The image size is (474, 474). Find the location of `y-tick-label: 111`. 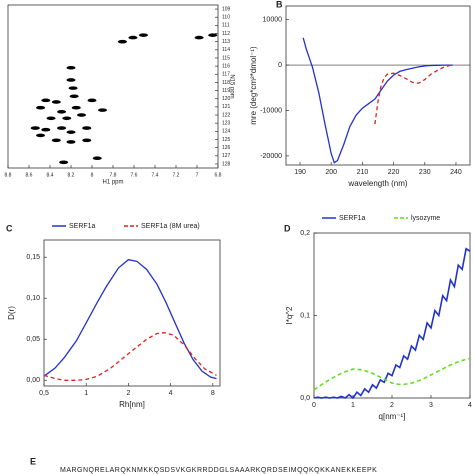

y-tick-label: 111 is located at coordinates (226, 26).